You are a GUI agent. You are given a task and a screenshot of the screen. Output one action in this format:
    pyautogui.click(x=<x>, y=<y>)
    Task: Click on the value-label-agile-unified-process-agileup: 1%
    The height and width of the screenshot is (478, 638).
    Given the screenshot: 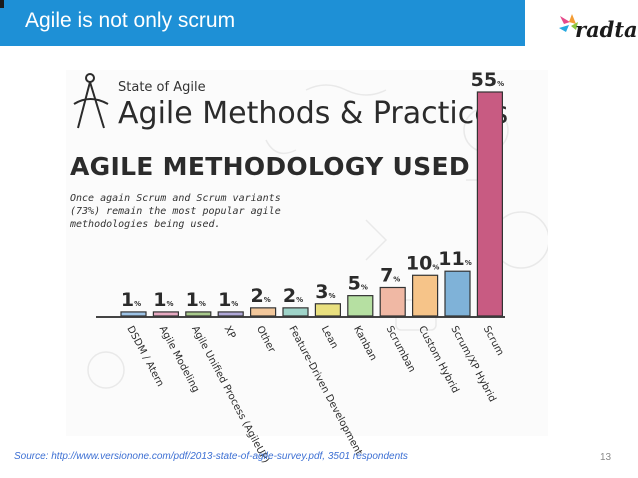 What is the action you would take?
    pyautogui.click(x=196, y=300)
    